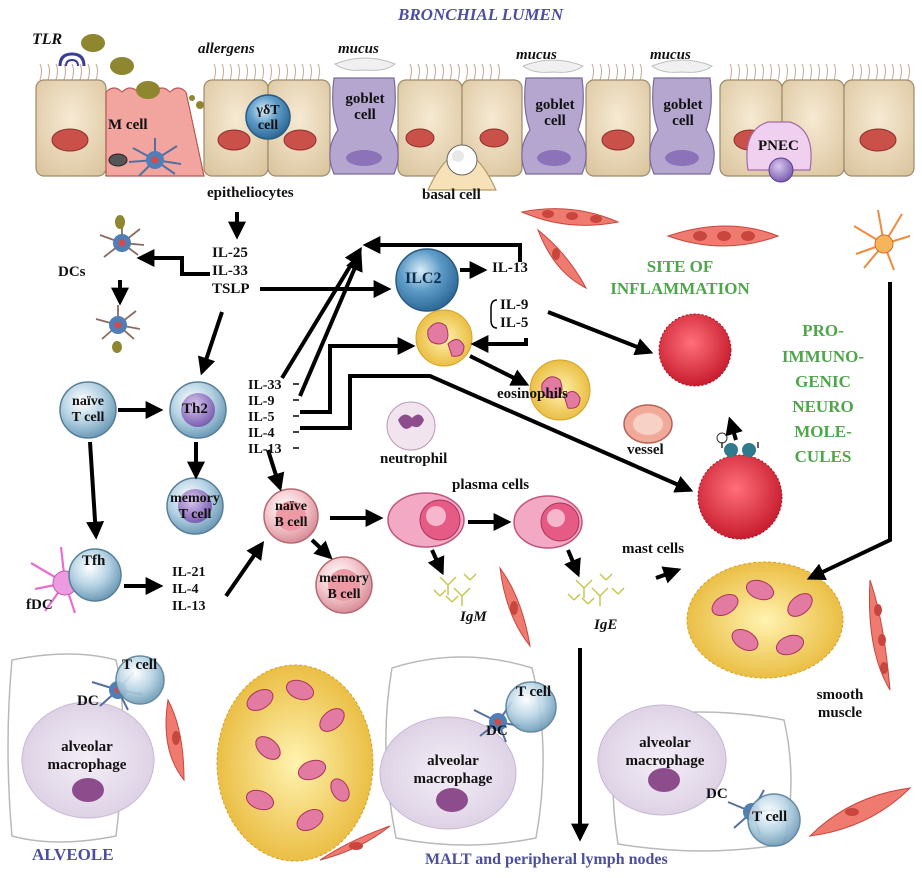 The width and height of the screenshot is (922, 878). What do you see at coordinates (510, 268) in the screenshot?
I see `il13-top-label: IL-13` at bounding box center [510, 268].